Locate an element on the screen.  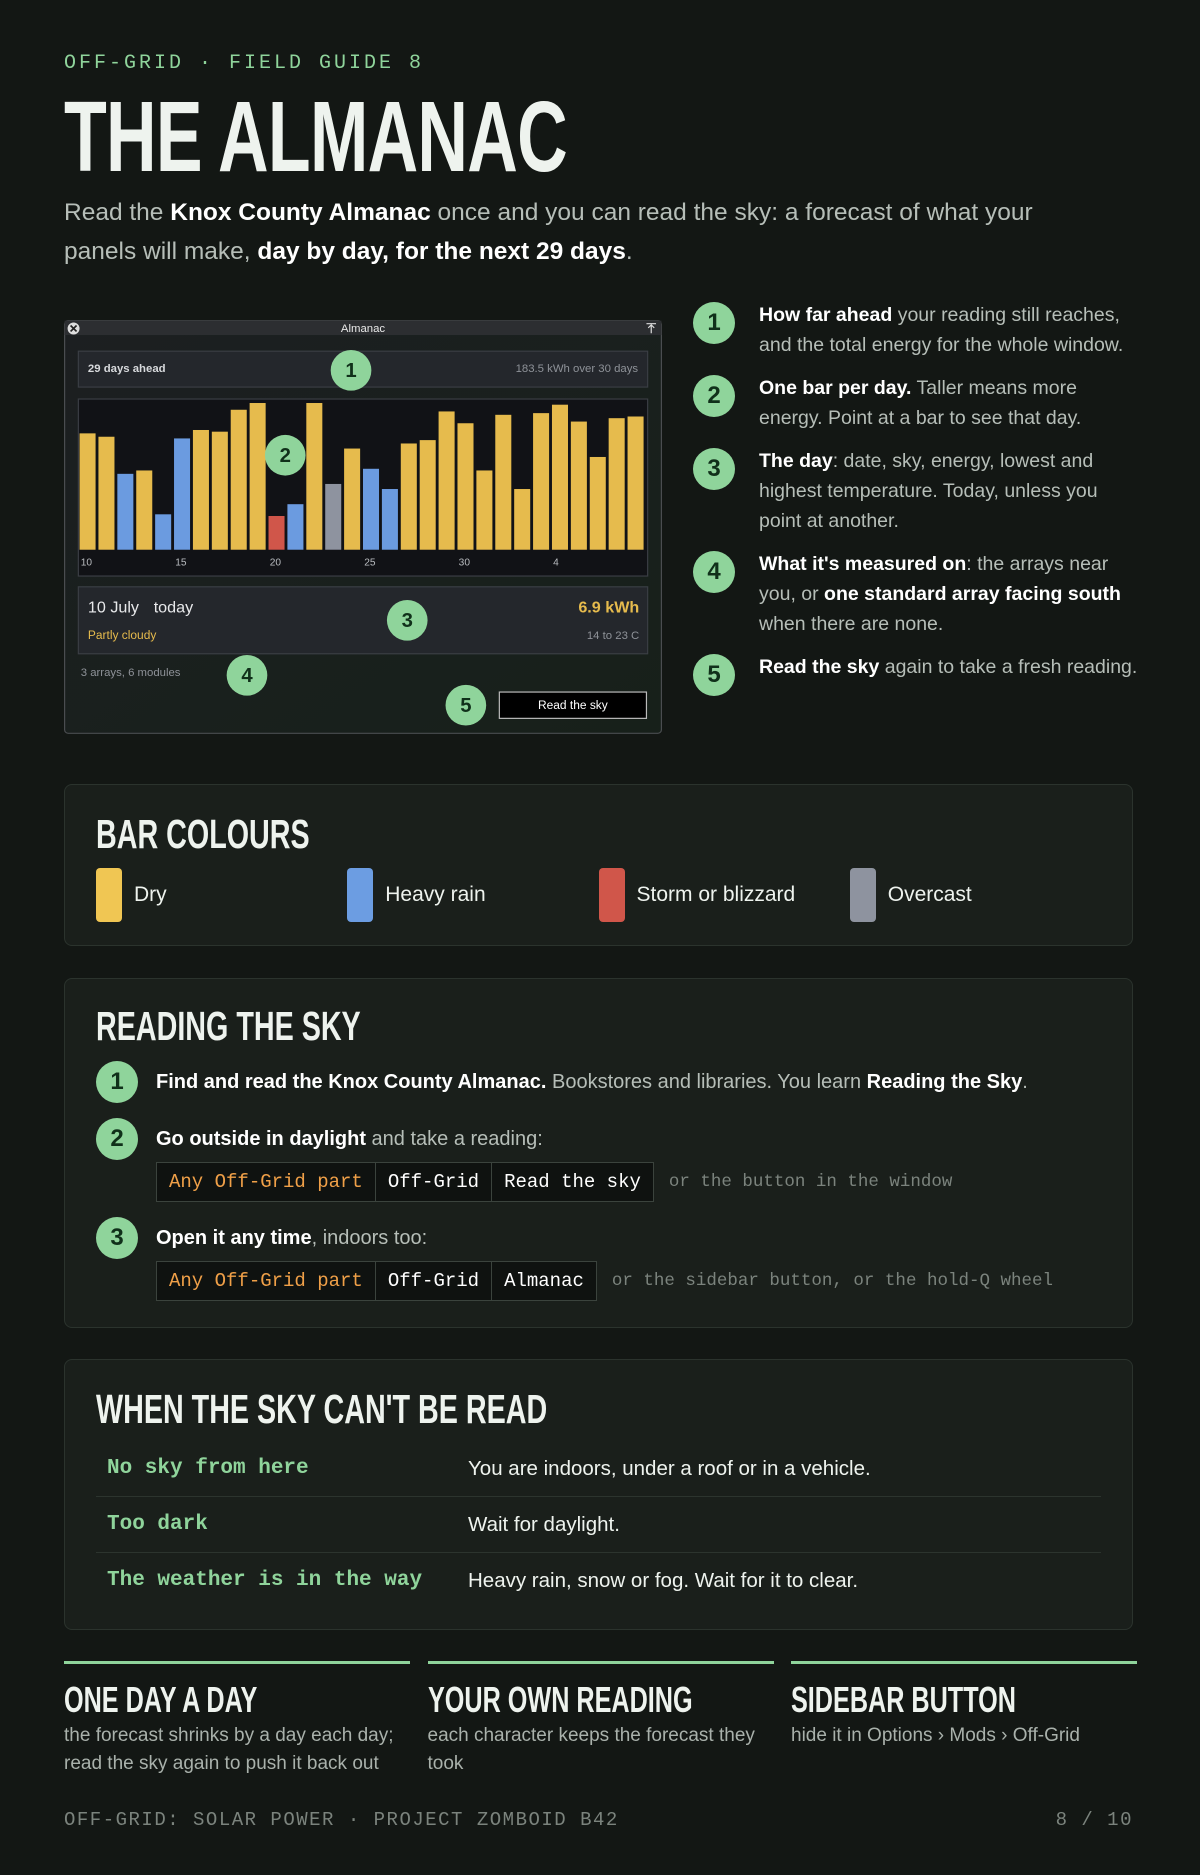
legend-label: Dry is located at coordinates (150, 894).